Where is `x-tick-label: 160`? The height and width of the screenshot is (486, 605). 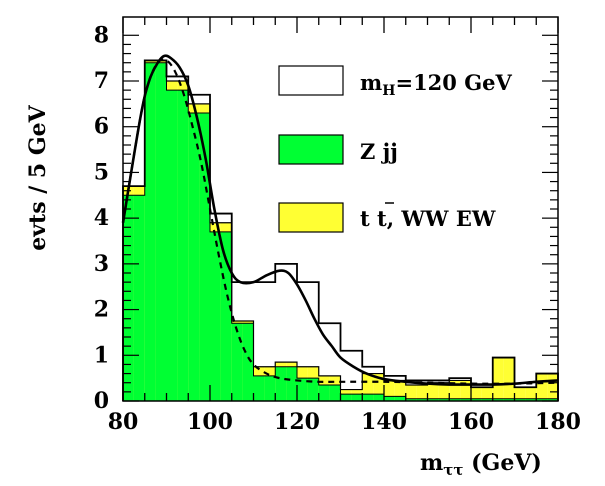
x-tick-label: 160 is located at coordinates (471, 422).